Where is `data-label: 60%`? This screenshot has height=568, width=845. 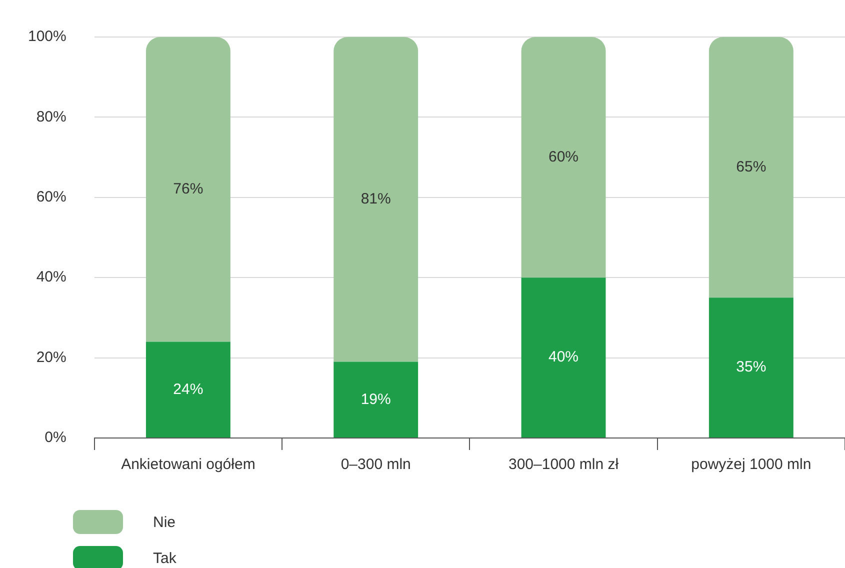
data-label: 60% is located at coordinates (563, 157).